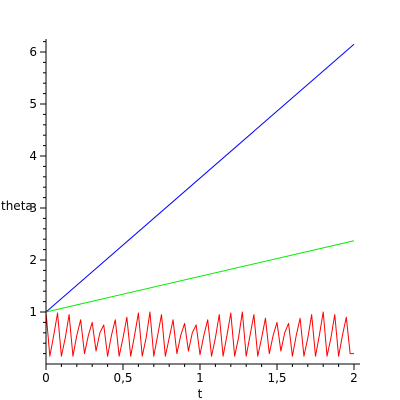 This screenshot has height=400, width=400. Describe the element at coordinates (33, 52) in the screenshot. I see `y-tick-label: 6` at that location.